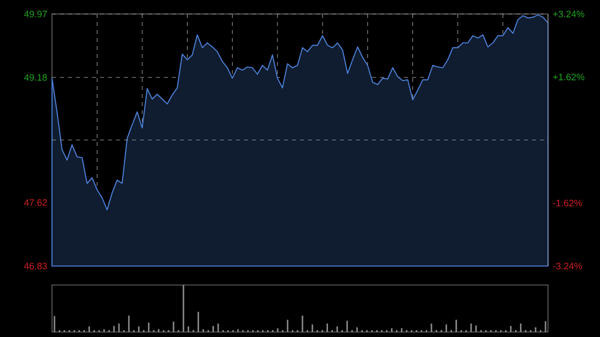 Image resolution: width=600 pixels, height=337 pixels. Describe the element at coordinates (35, 266) in the screenshot. I see `y-tick-label: 46.83` at that location.